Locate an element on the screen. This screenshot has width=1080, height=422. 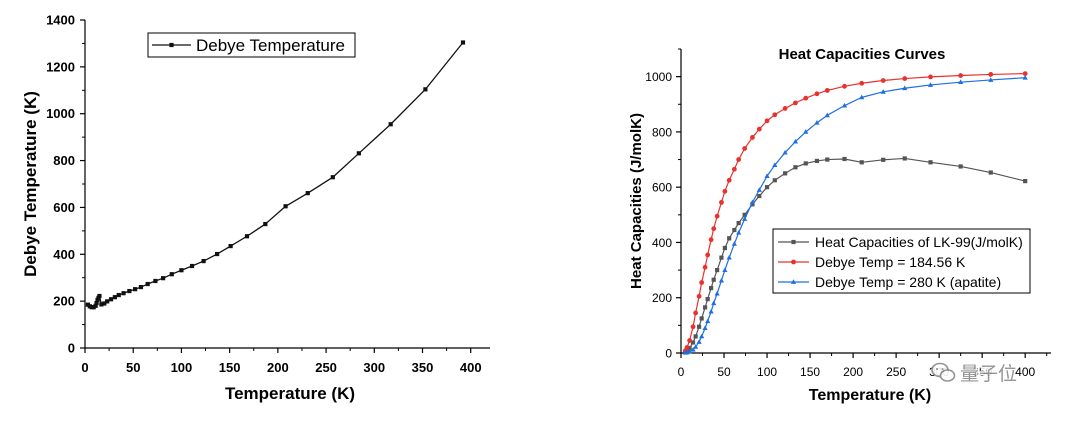
watermark: 量子位 is located at coordinates (975, 374).